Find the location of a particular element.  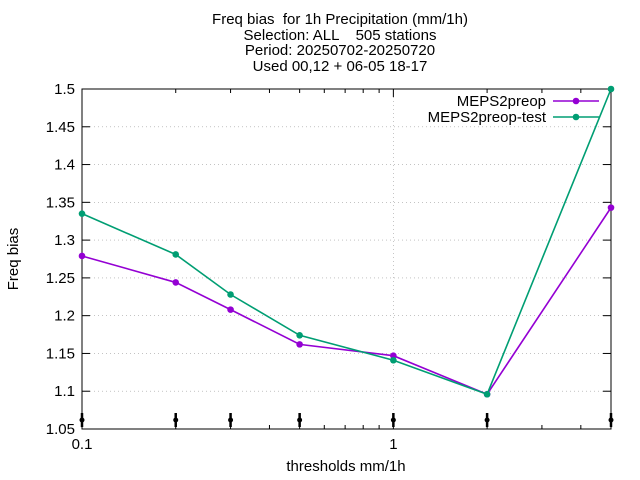

y-tick-label: 1.25 is located at coordinates (60, 278).